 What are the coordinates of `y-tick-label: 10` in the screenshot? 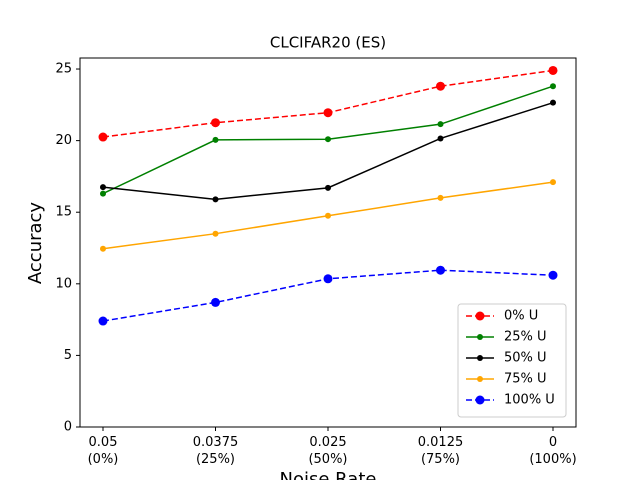 It's located at (63, 283).